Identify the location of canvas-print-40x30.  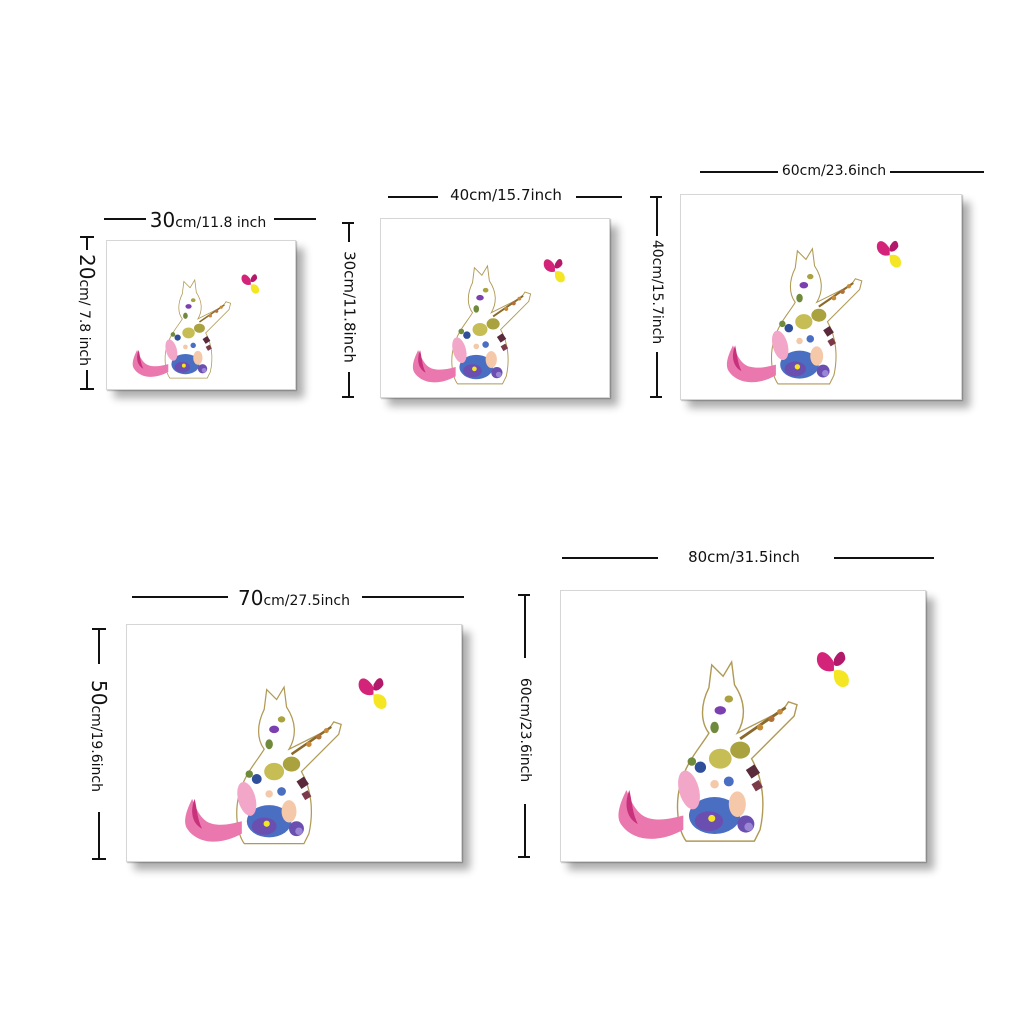
(495, 308).